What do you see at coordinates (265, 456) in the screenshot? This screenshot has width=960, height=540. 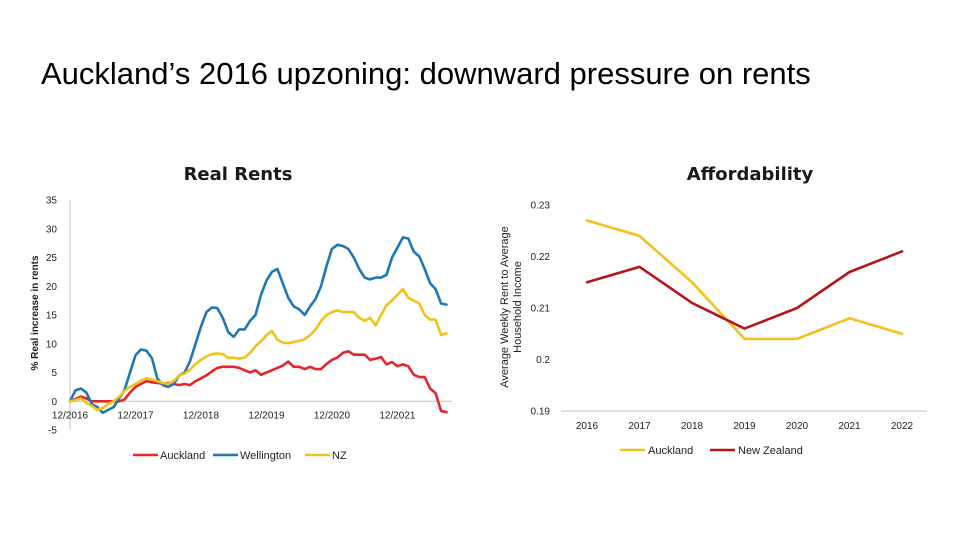 I see `real-rents-legend-label: Wellington` at bounding box center [265, 456].